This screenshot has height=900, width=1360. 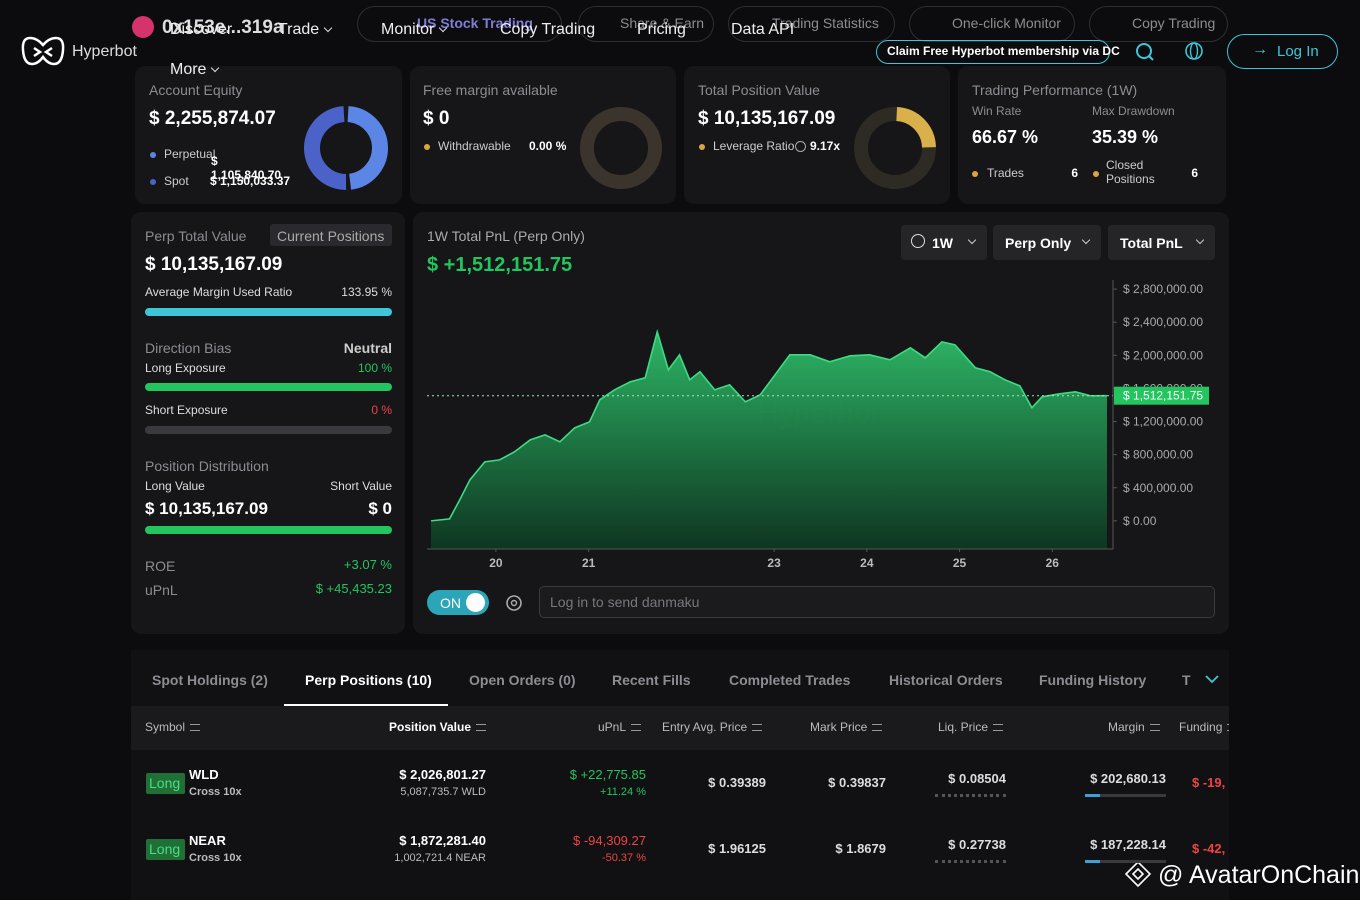 What do you see at coordinates (475, 602) in the screenshot?
I see `toggle-knob` at bounding box center [475, 602].